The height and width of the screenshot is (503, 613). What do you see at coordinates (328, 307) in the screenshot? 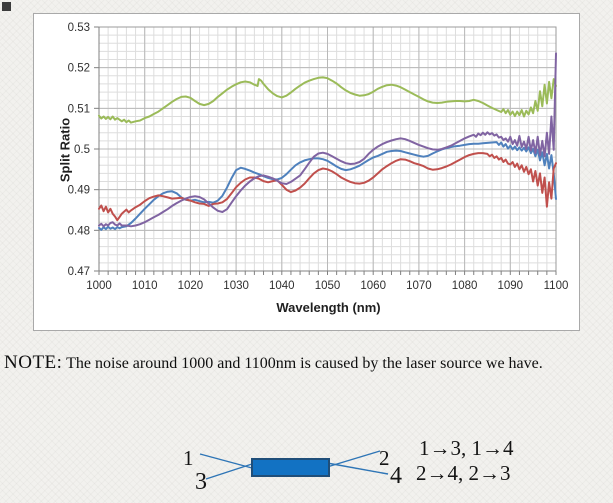
I see `x-axis-title: Wavelength (nm)` at bounding box center [328, 307].